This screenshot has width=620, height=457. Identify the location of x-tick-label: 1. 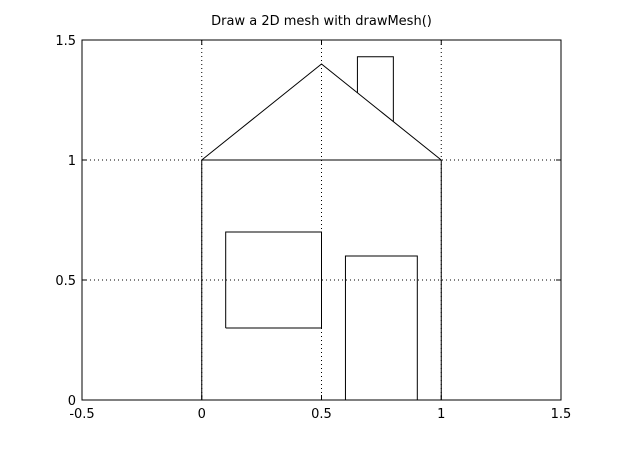
(441, 414).